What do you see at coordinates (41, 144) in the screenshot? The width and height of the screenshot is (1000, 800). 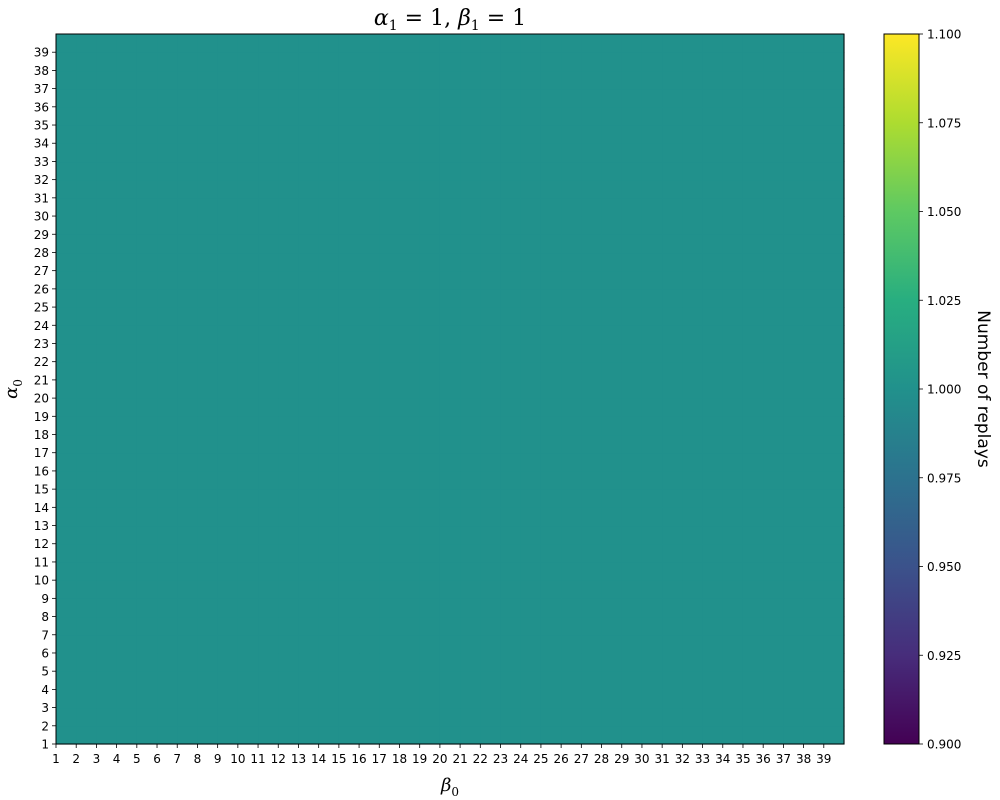 I see `y-tick-label: 34` at bounding box center [41, 144].